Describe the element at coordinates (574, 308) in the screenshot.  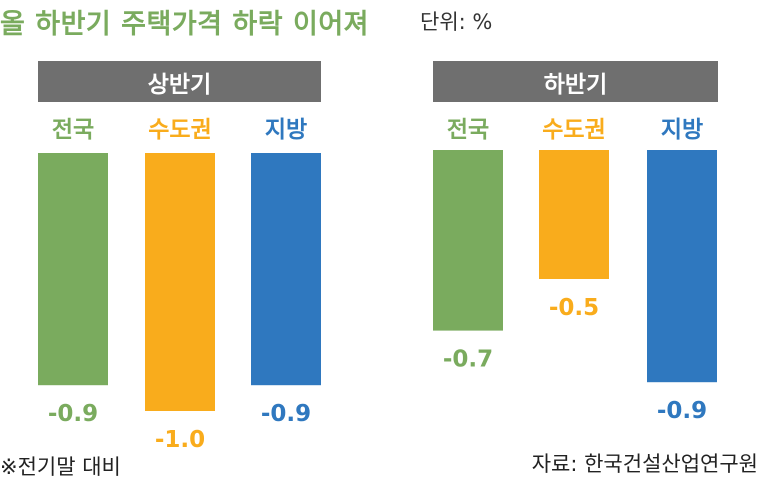
I see `value-label-capital-second-half: -0.5` at that location.